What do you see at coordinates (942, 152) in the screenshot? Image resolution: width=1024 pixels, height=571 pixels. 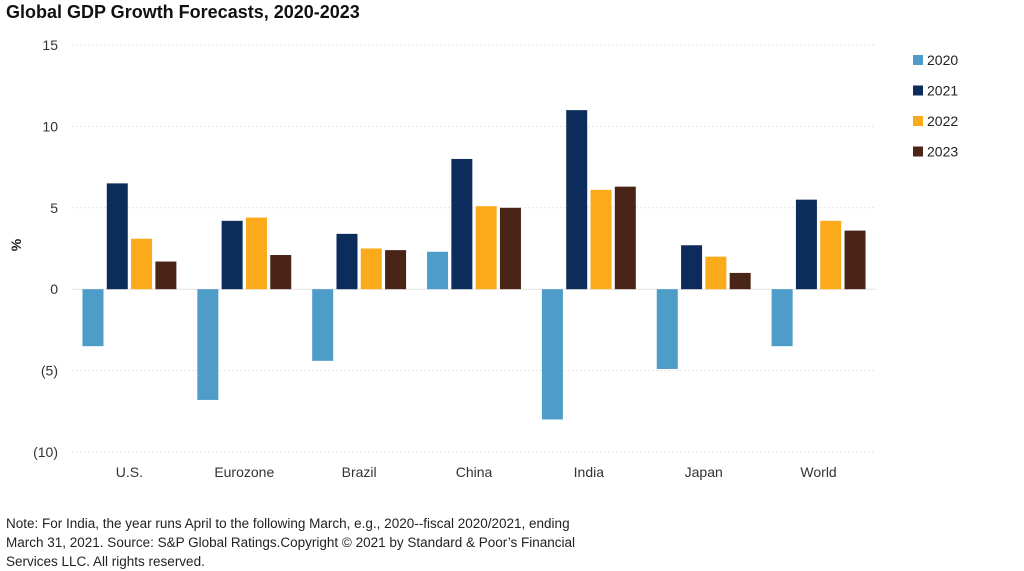 I see `legend-label: 2023` at bounding box center [942, 152].